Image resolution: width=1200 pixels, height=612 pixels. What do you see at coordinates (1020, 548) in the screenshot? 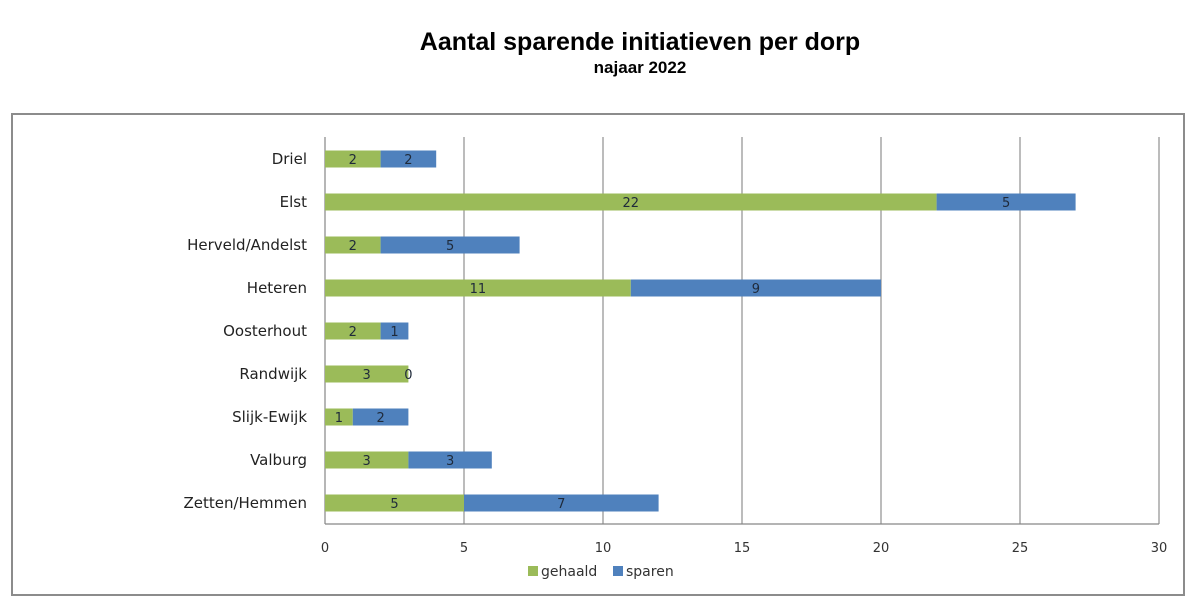
I see `x-tick-label: 25` at bounding box center [1020, 548].